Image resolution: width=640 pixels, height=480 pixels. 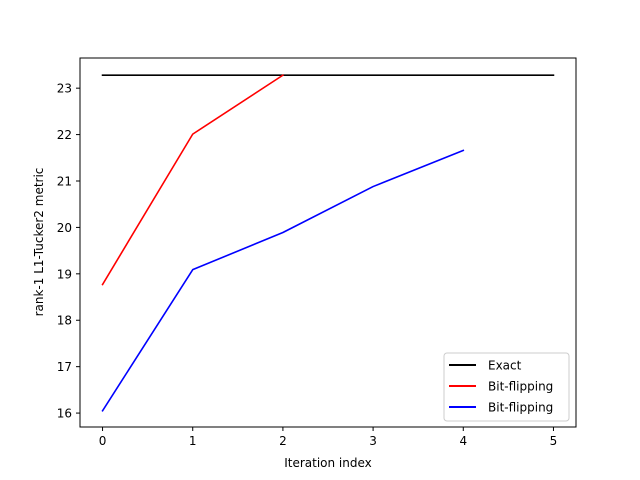 What do you see at coordinates (373, 441) in the screenshot?
I see `x-tick-label: 3` at bounding box center [373, 441].